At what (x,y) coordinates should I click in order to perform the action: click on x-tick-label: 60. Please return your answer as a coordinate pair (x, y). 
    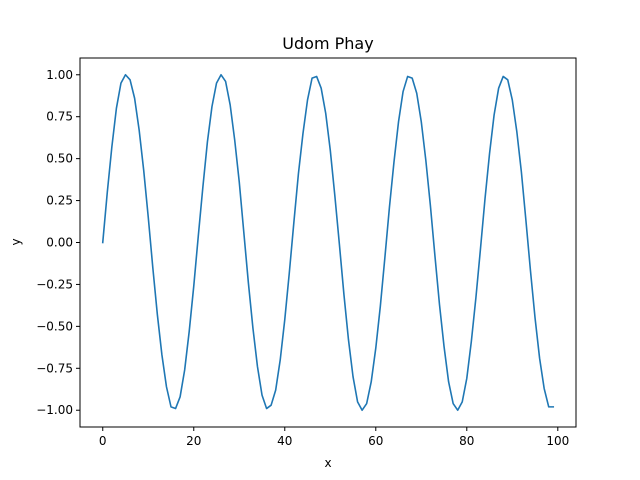
    Looking at the image, I should click on (375, 441).